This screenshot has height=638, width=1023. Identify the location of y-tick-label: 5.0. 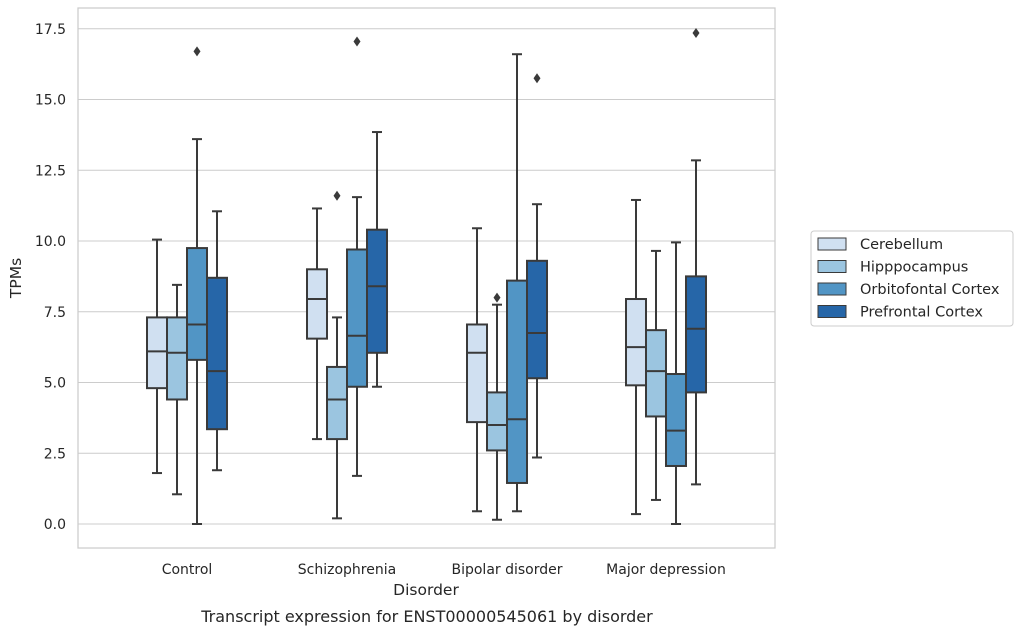
(55, 384).